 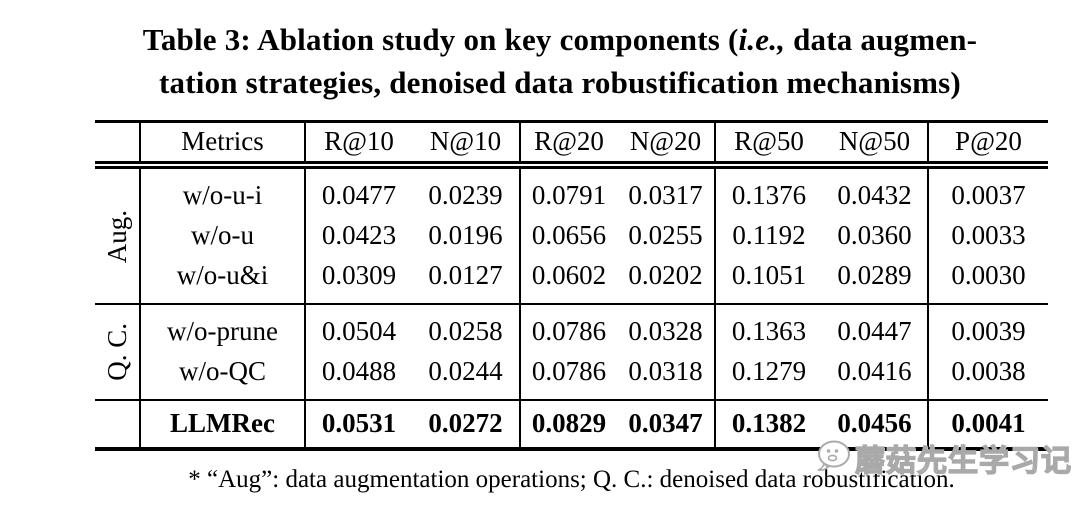 I want to click on cell-n20: 0.0347, so click(x=666, y=425).